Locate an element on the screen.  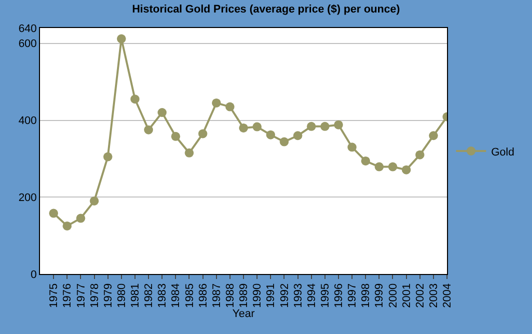
x-tick-label: 2004 is located at coordinates (448, 295).